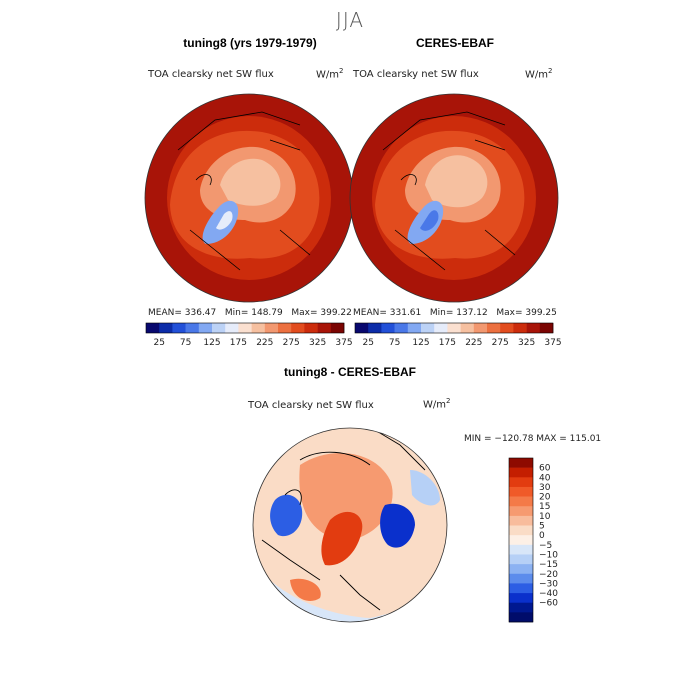  What do you see at coordinates (416, 74) in the screenshot?
I see `panel-variable-obs: TOA clearsky net SW flux` at bounding box center [416, 74].